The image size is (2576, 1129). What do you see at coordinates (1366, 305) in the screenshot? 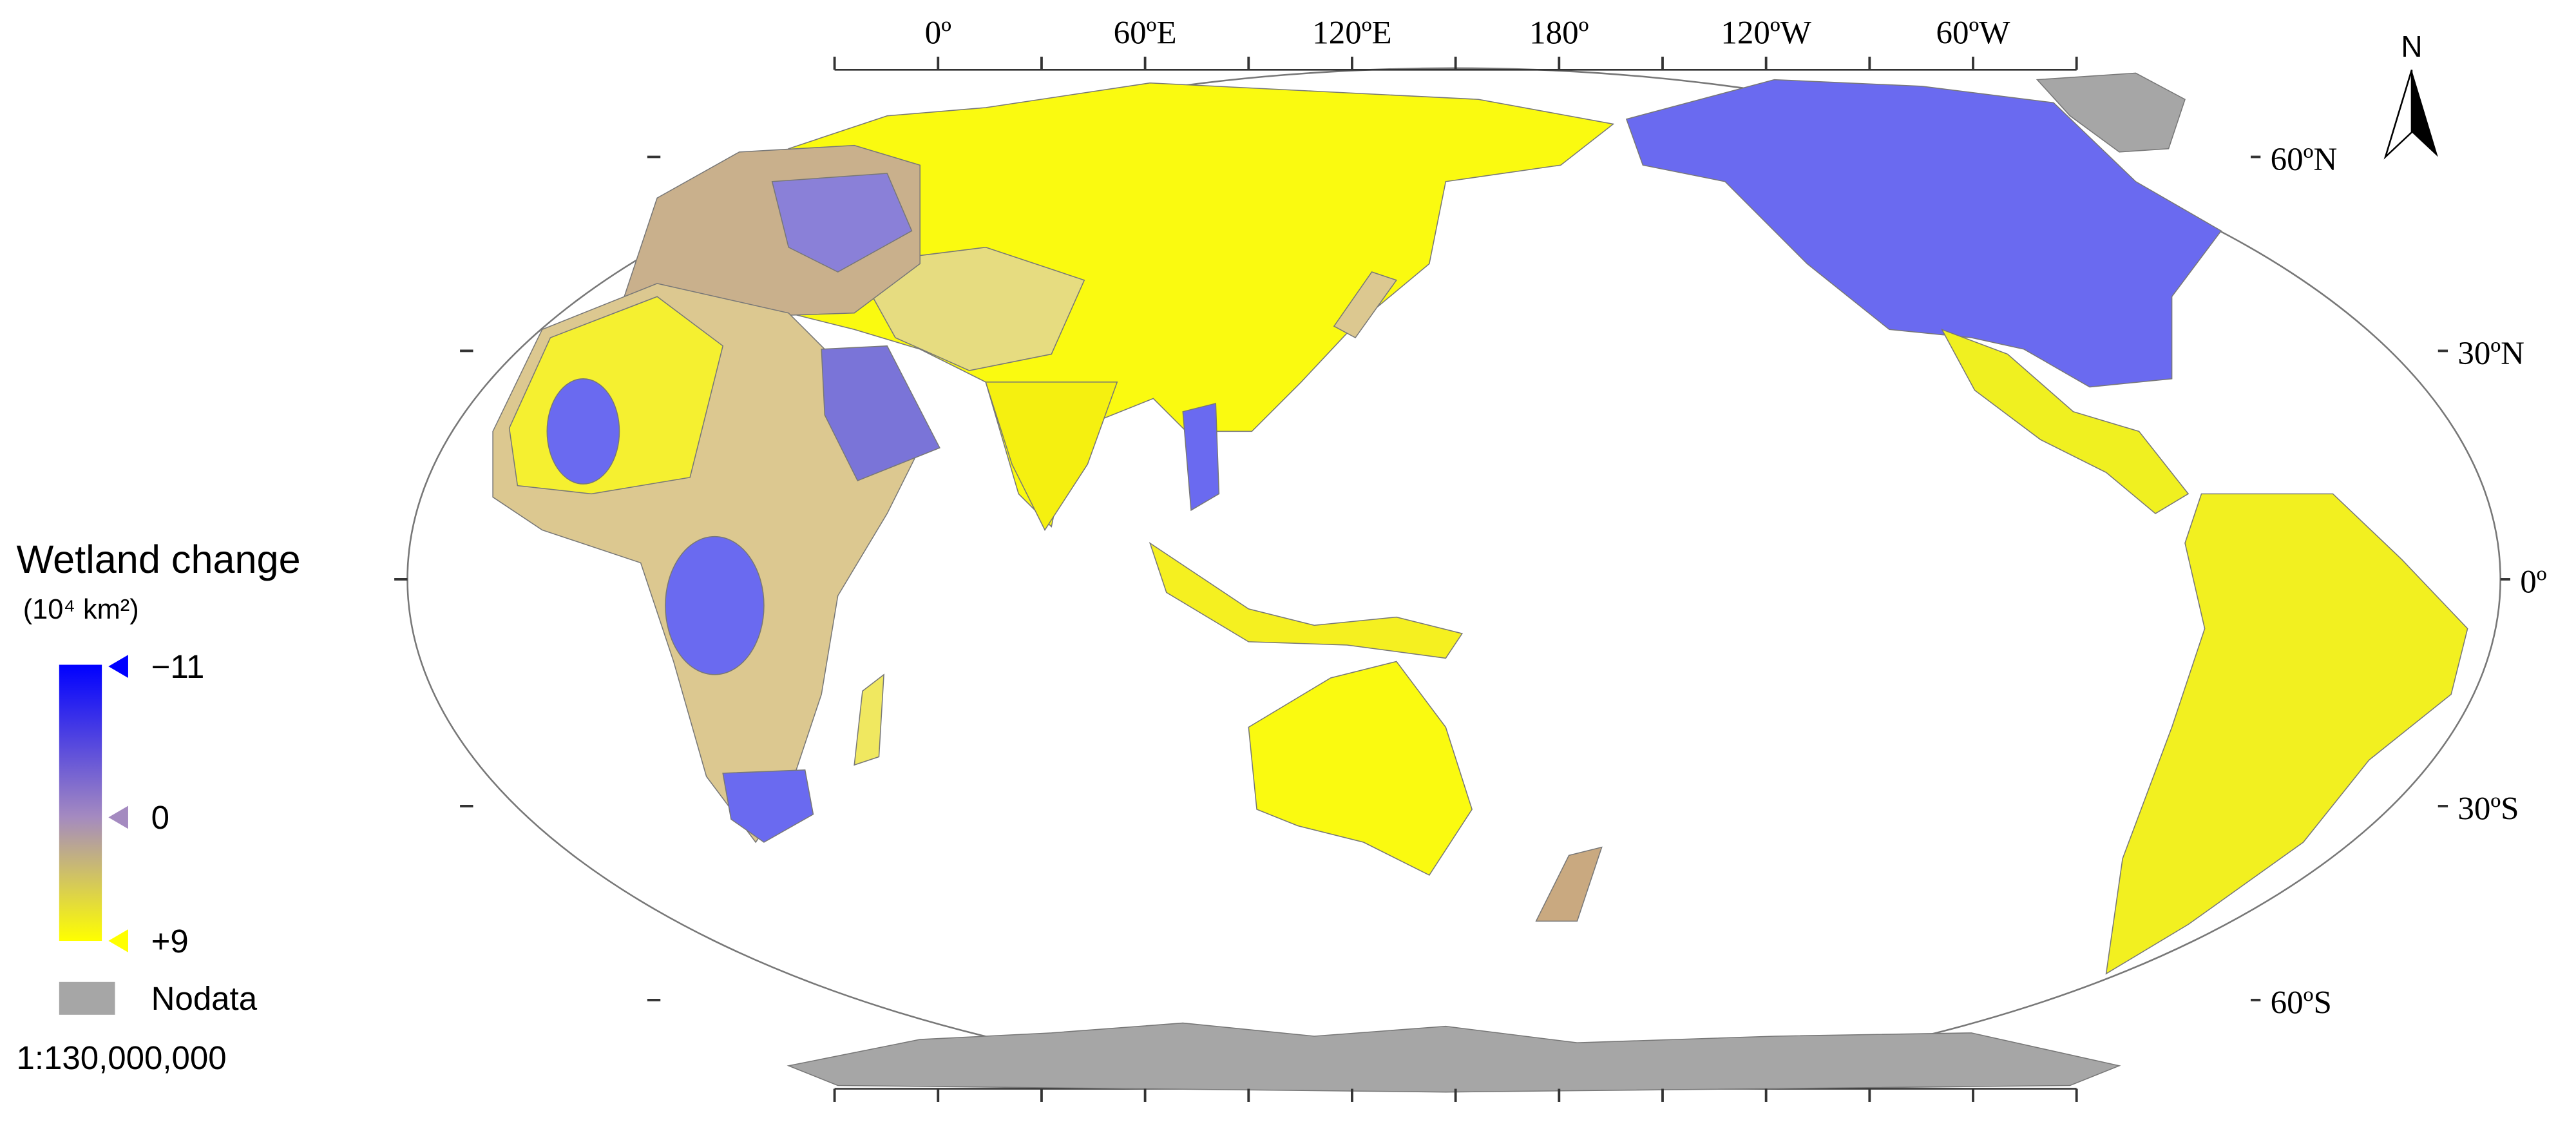
I see `japan` at bounding box center [1366, 305].